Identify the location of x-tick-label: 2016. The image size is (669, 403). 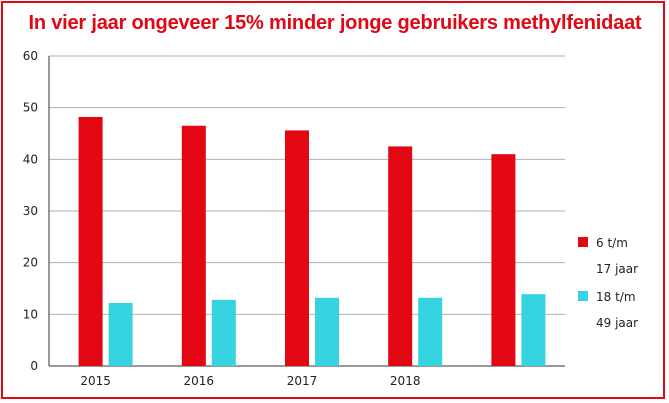
(199, 381).